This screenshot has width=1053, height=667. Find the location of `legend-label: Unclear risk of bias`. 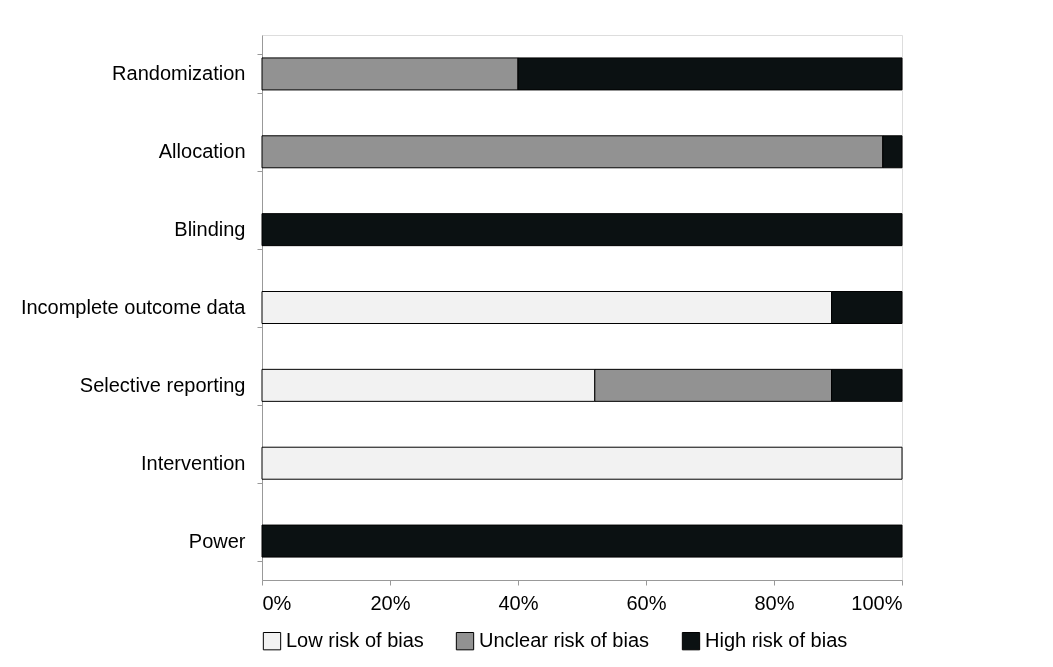

legend-label: Unclear risk of bias is located at coordinates (564, 640).